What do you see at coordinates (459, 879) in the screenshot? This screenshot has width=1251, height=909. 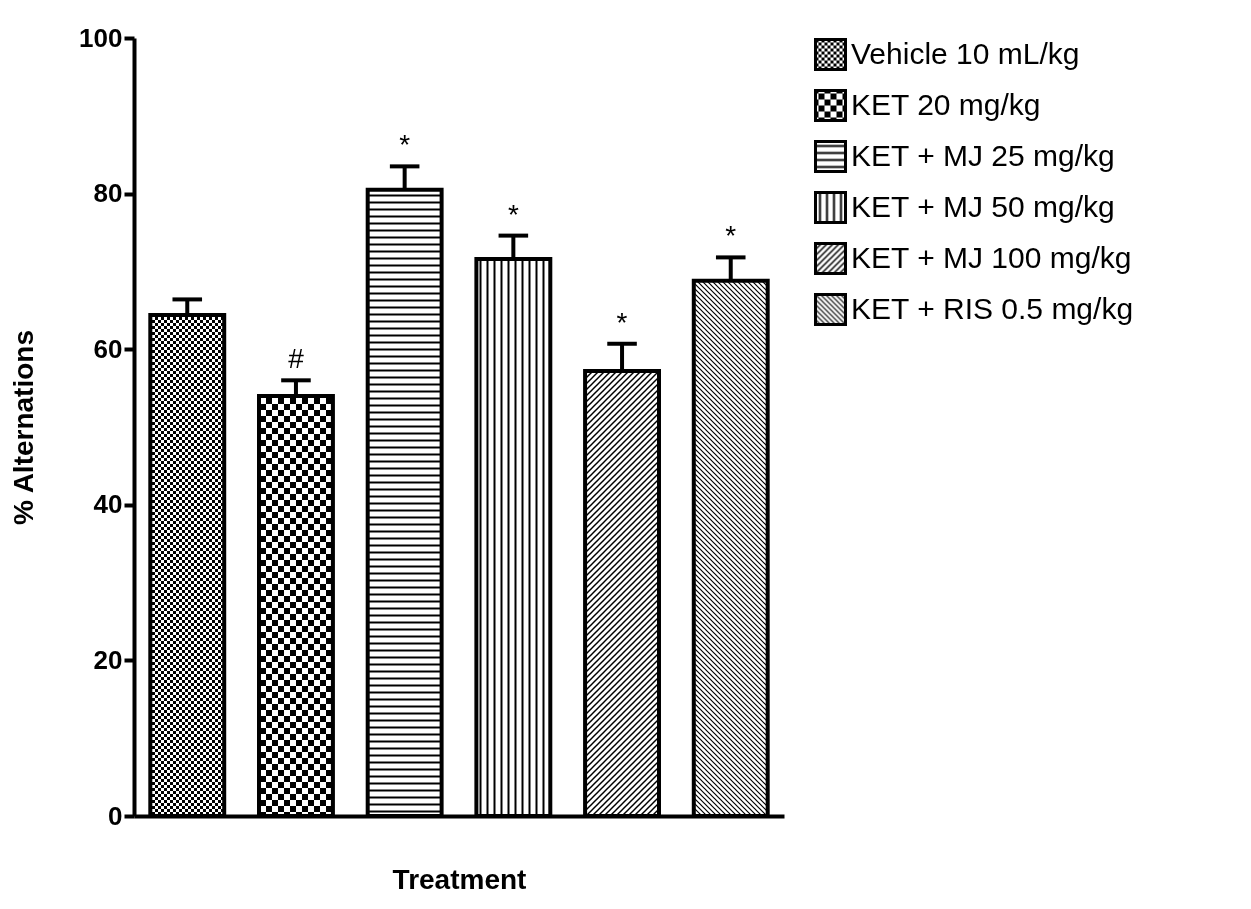 I see `x-axis-title: Treatment` at bounding box center [459, 879].